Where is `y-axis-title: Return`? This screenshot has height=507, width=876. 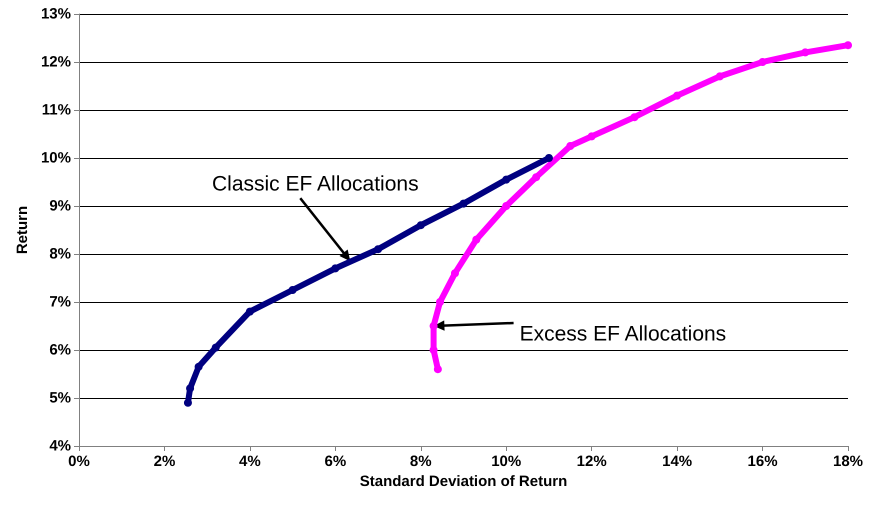 y-axis-title: Return is located at coordinates (23, 230).